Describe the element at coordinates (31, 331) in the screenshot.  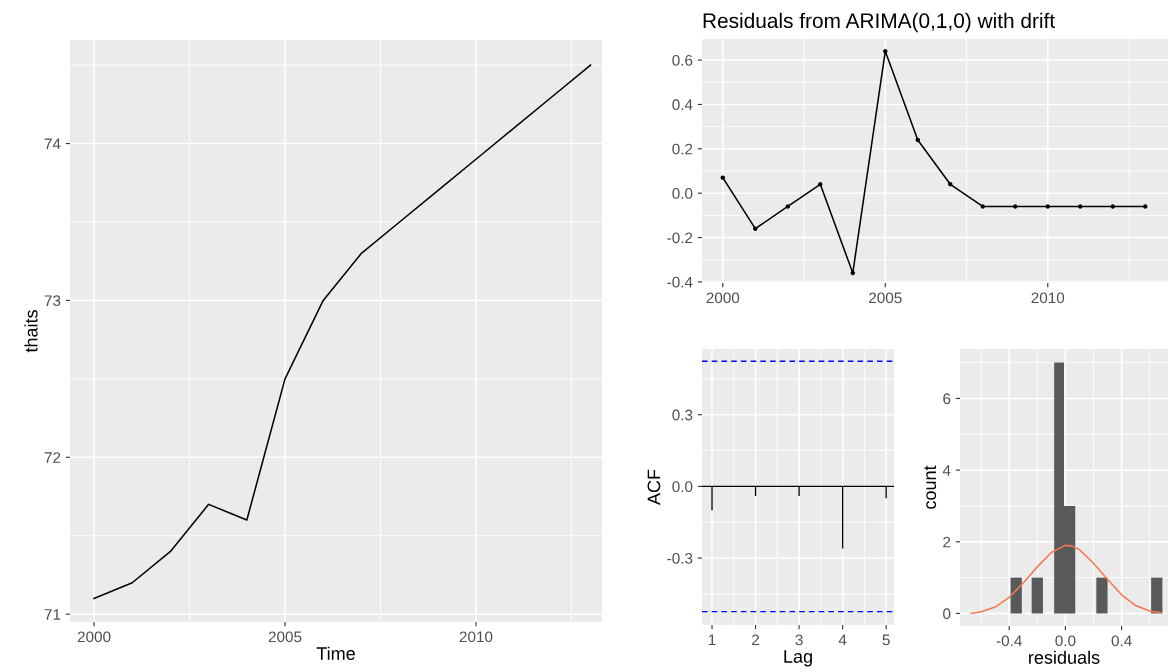
I see `y-axis-title: thaits` at that location.